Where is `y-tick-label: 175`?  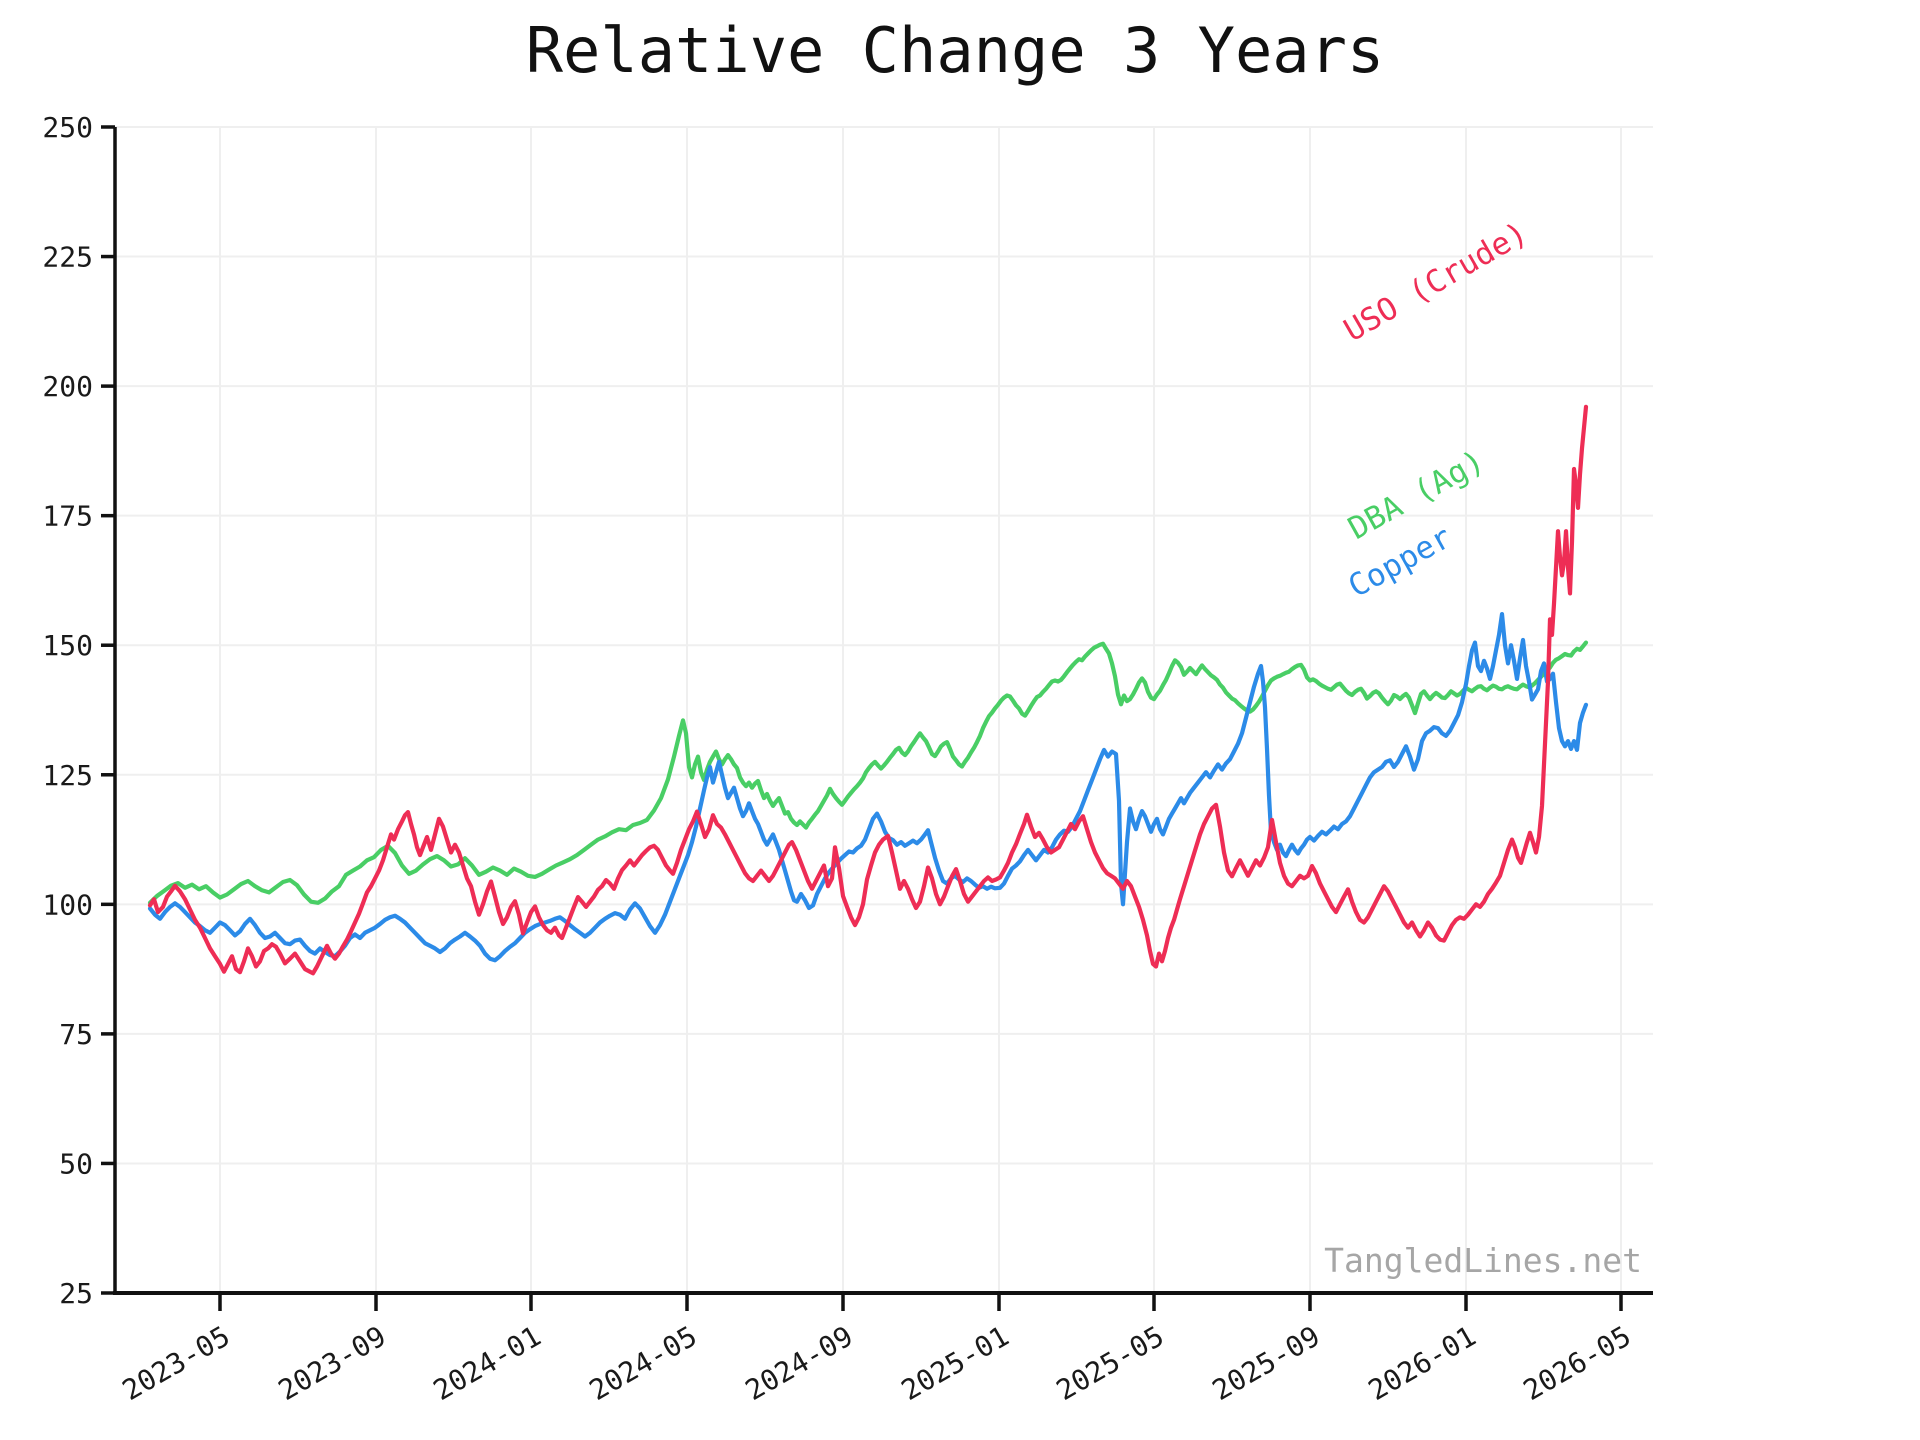 y-tick-label: 175 is located at coordinates (67, 516).